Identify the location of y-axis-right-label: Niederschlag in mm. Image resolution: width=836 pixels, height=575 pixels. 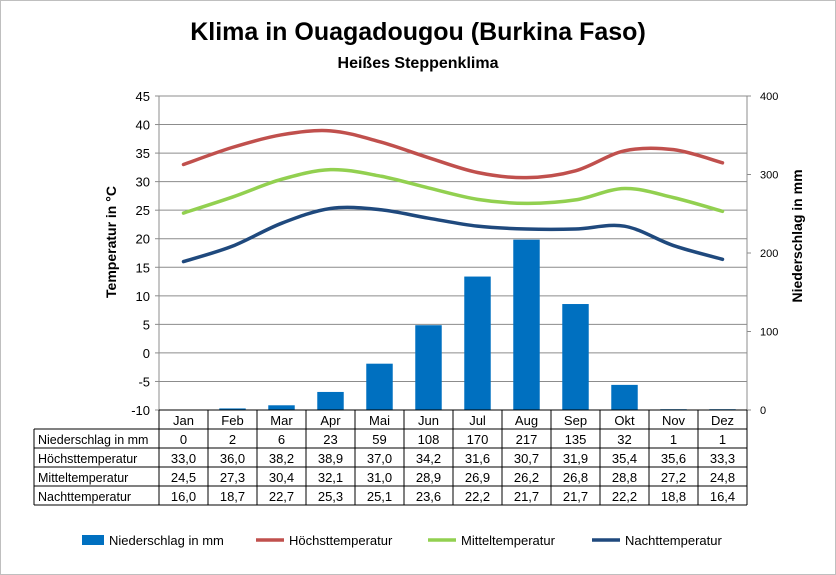
(797, 235).